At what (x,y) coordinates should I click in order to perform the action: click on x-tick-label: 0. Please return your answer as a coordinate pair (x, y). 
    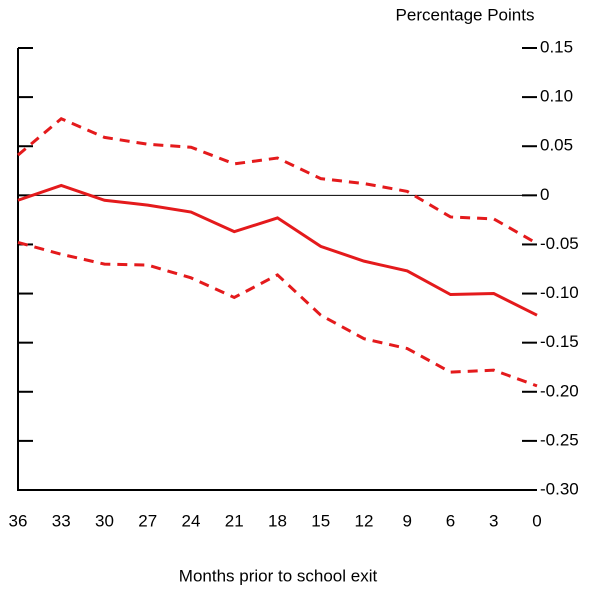
    Looking at the image, I should click on (536, 520).